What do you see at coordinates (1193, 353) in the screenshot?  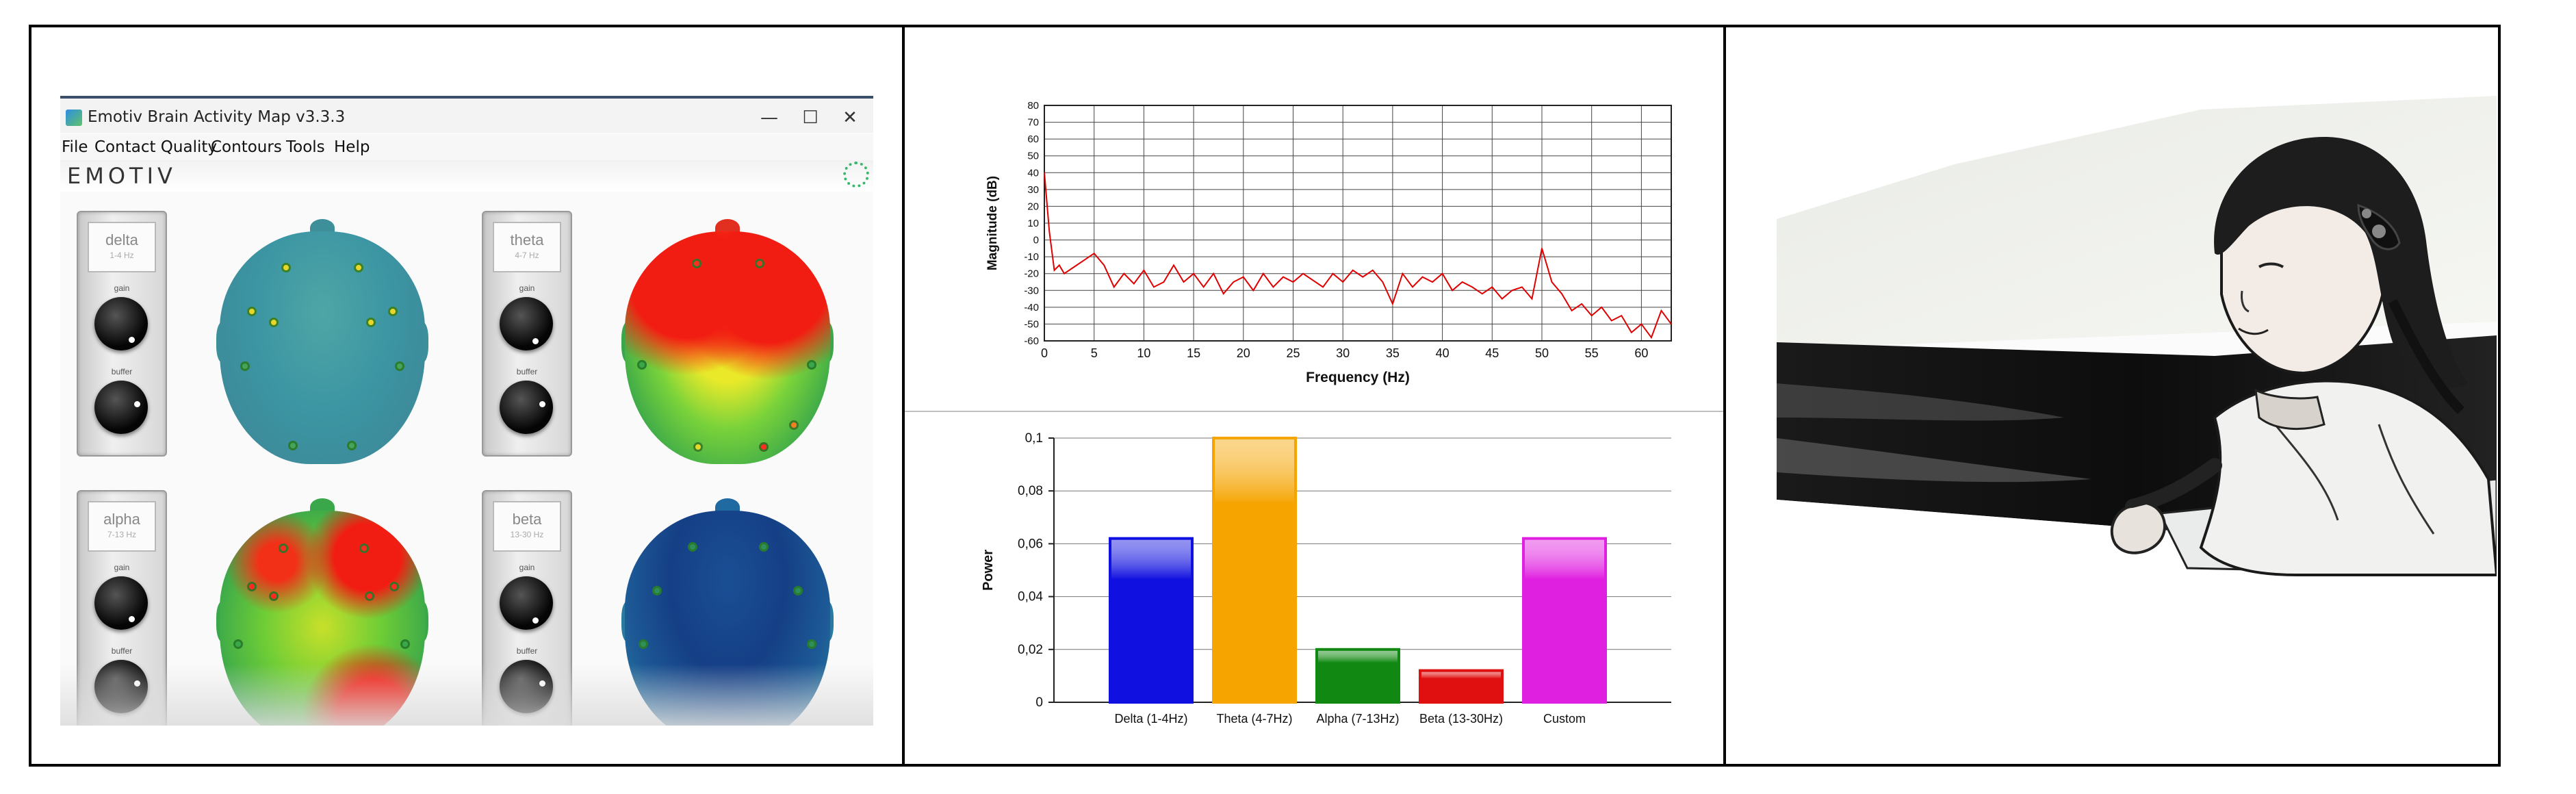 I see `x-tick-label: 15` at bounding box center [1193, 353].